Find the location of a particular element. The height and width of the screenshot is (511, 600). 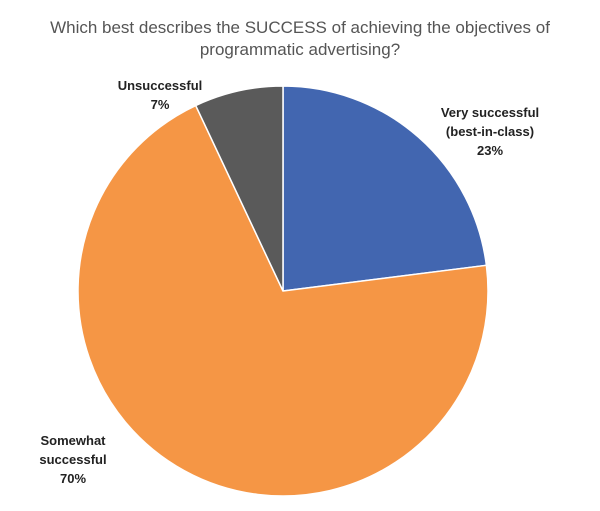

slice-label-line: successful is located at coordinates (73, 459).